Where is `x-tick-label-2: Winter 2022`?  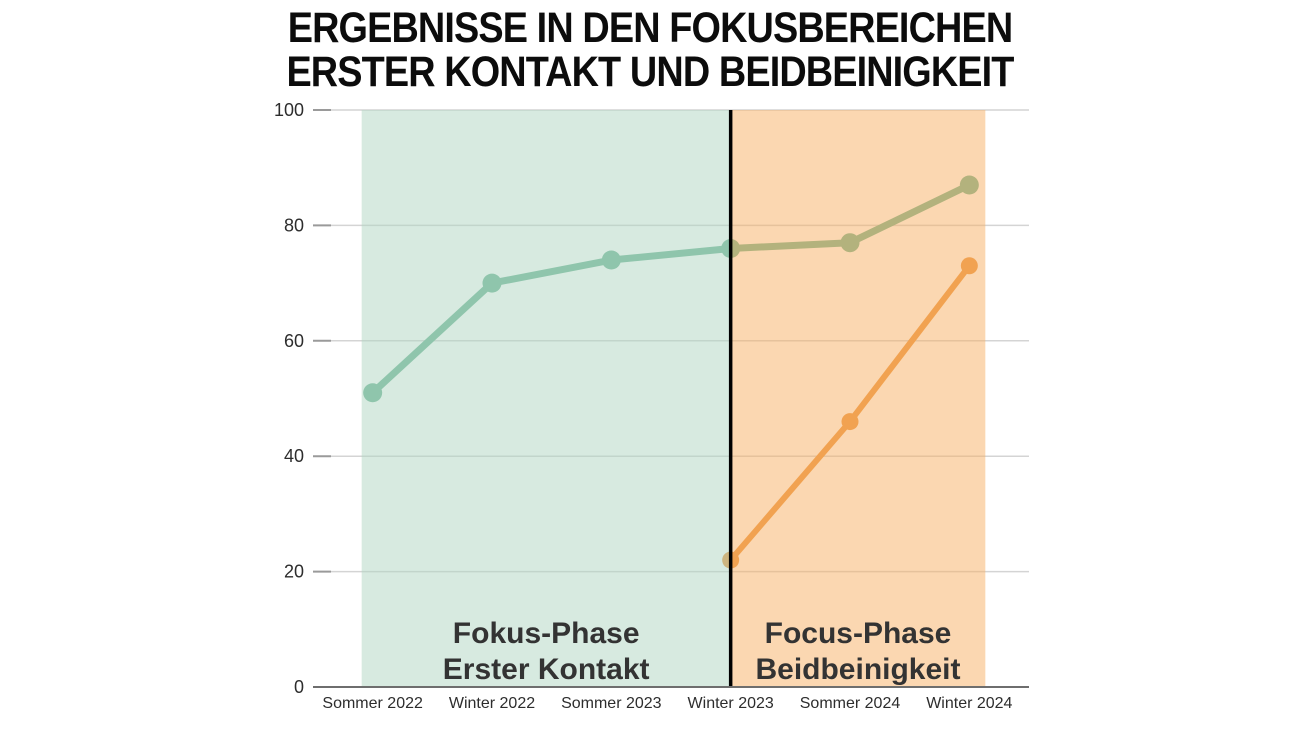 x-tick-label-2: Winter 2022 is located at coordinates (492, 703).